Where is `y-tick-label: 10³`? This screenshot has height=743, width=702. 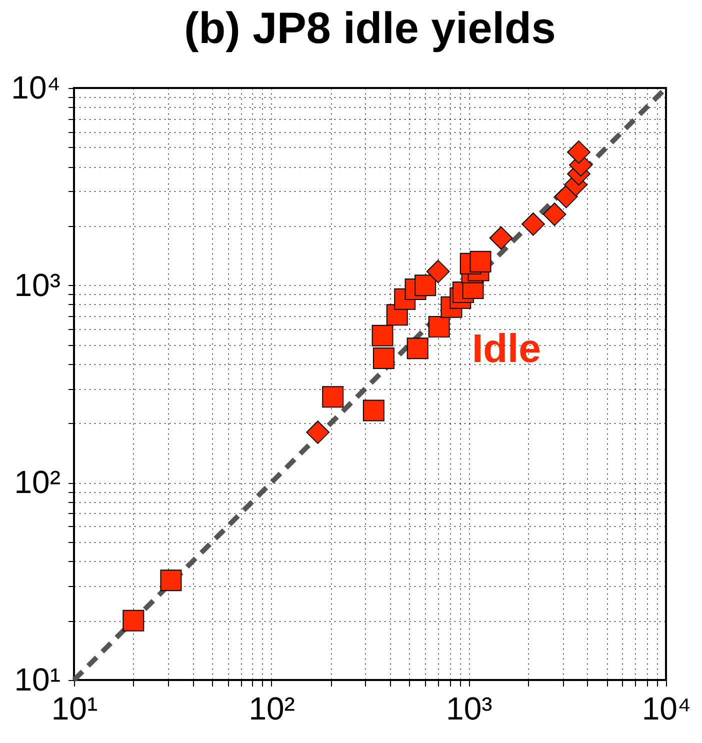 y-tick-label: 10³ is located at coordinates (37, 284).